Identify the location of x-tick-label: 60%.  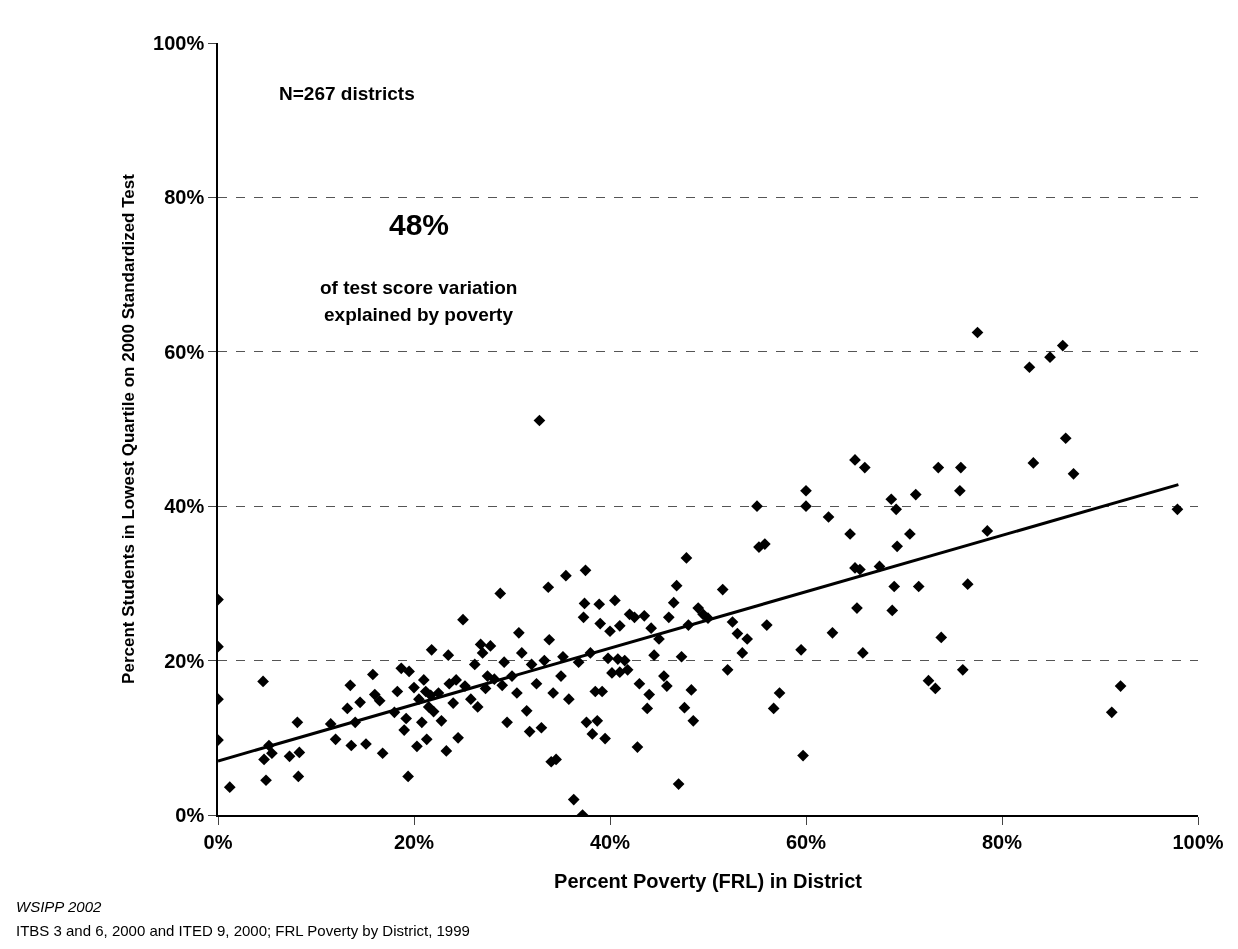
(806, 841).